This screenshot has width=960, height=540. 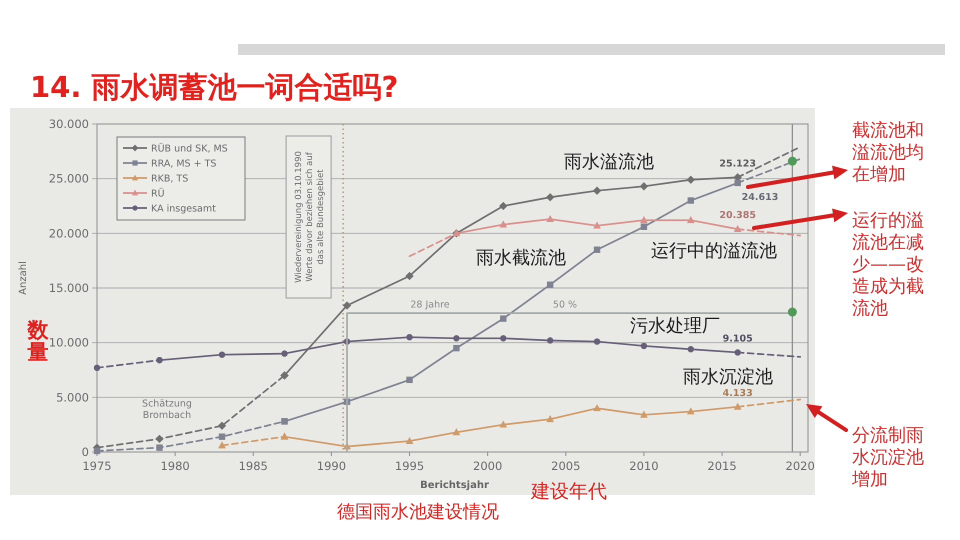 What do you see at coordinates (68, 124) in the screenshot?
I see `y-tick-label: 30.000` at bounding box center [68, 124].